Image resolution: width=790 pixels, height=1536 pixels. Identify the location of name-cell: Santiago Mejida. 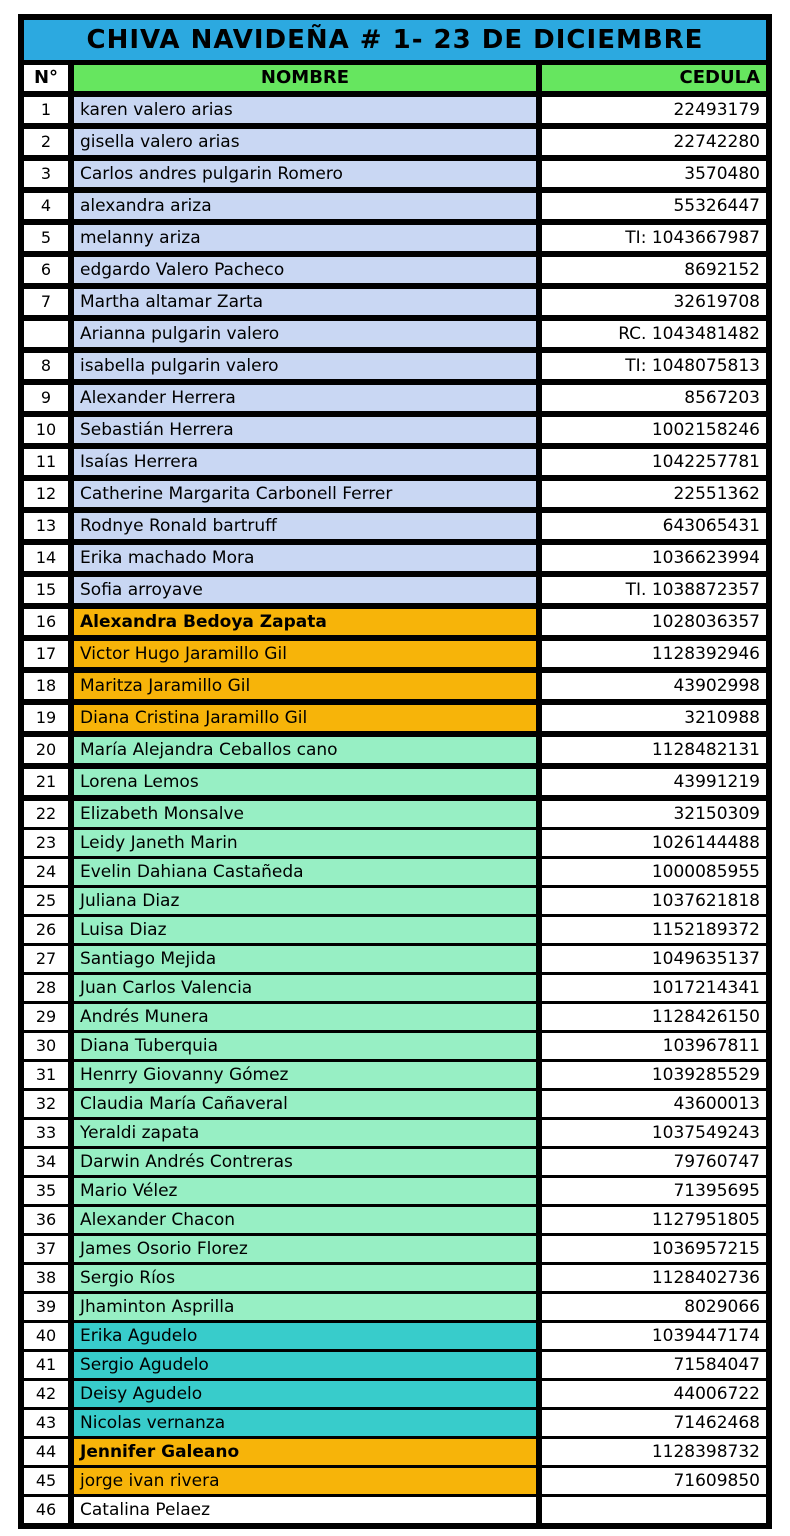
(305, 959).